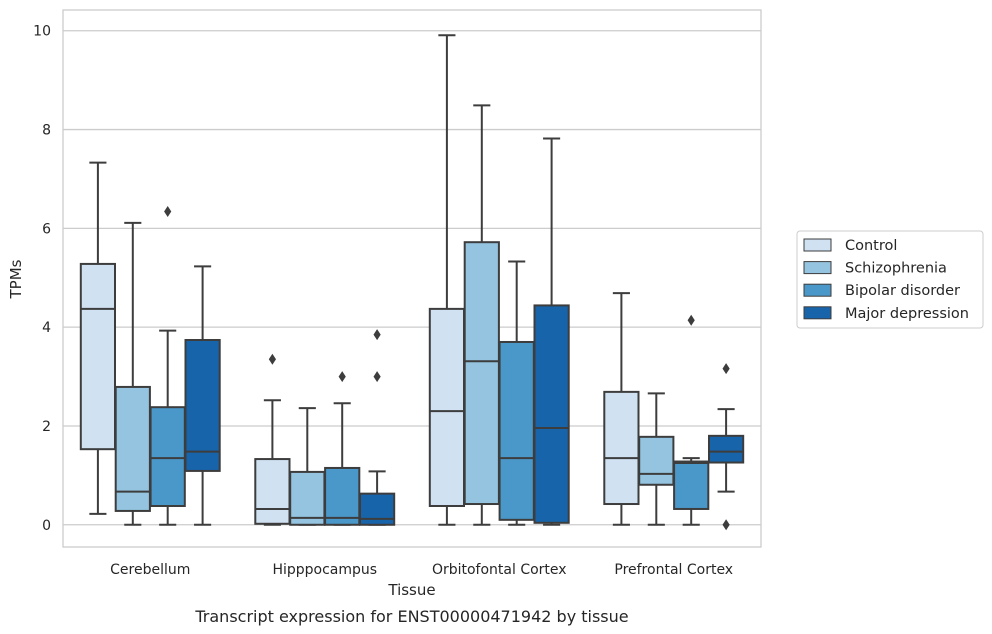 The width and height of the screenshot is (992, 634). I want to click on y-tick-label: 2, so click(46, 427).